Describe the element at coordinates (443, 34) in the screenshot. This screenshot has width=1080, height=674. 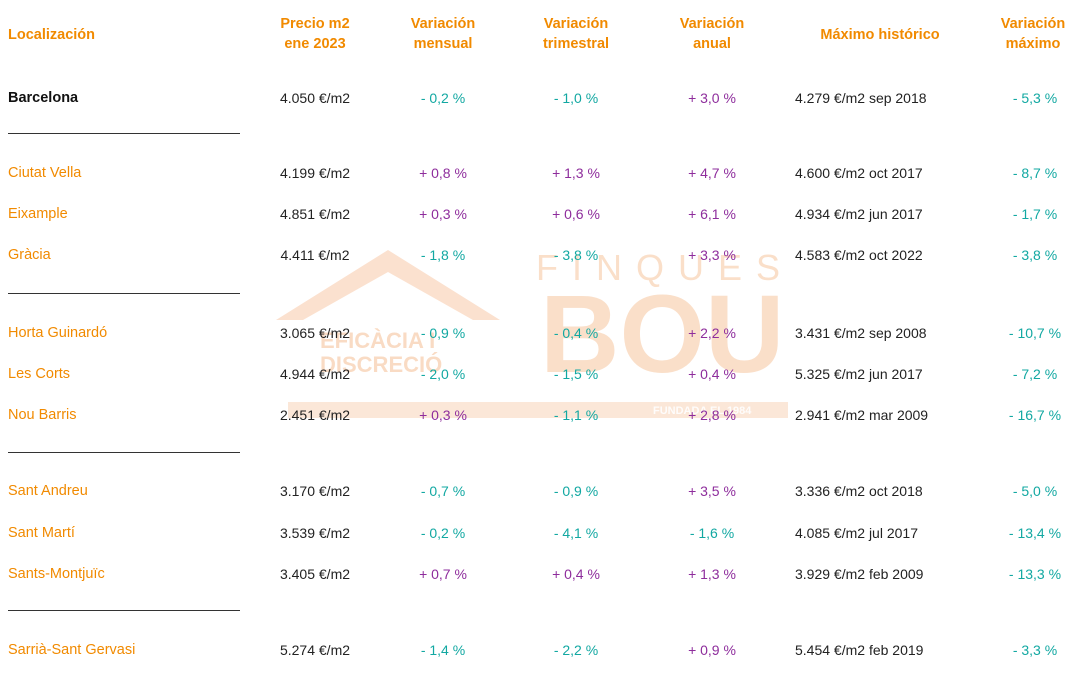
I see `header-monthly: Variación mensual` at that location.